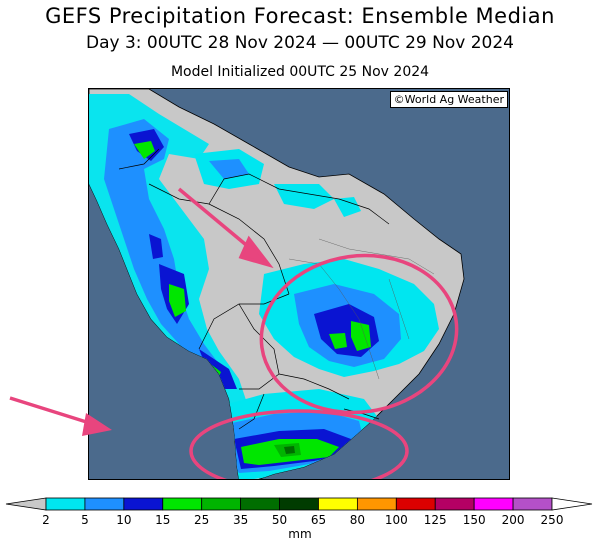 The width and height of the screenshot is (600, 548). What do you see at coordinates (97, 424) in the screenshot?
I see `arrow-south-head` at bounding box center [97, 424].